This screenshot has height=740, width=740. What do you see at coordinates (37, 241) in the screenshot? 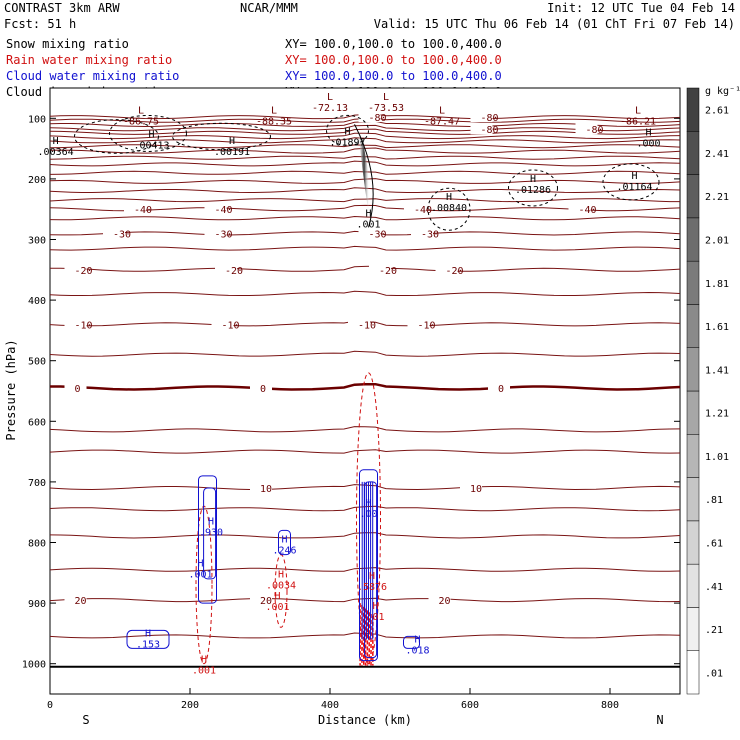
I see `y-tick-label: 300` at bounding box center [37, 241].